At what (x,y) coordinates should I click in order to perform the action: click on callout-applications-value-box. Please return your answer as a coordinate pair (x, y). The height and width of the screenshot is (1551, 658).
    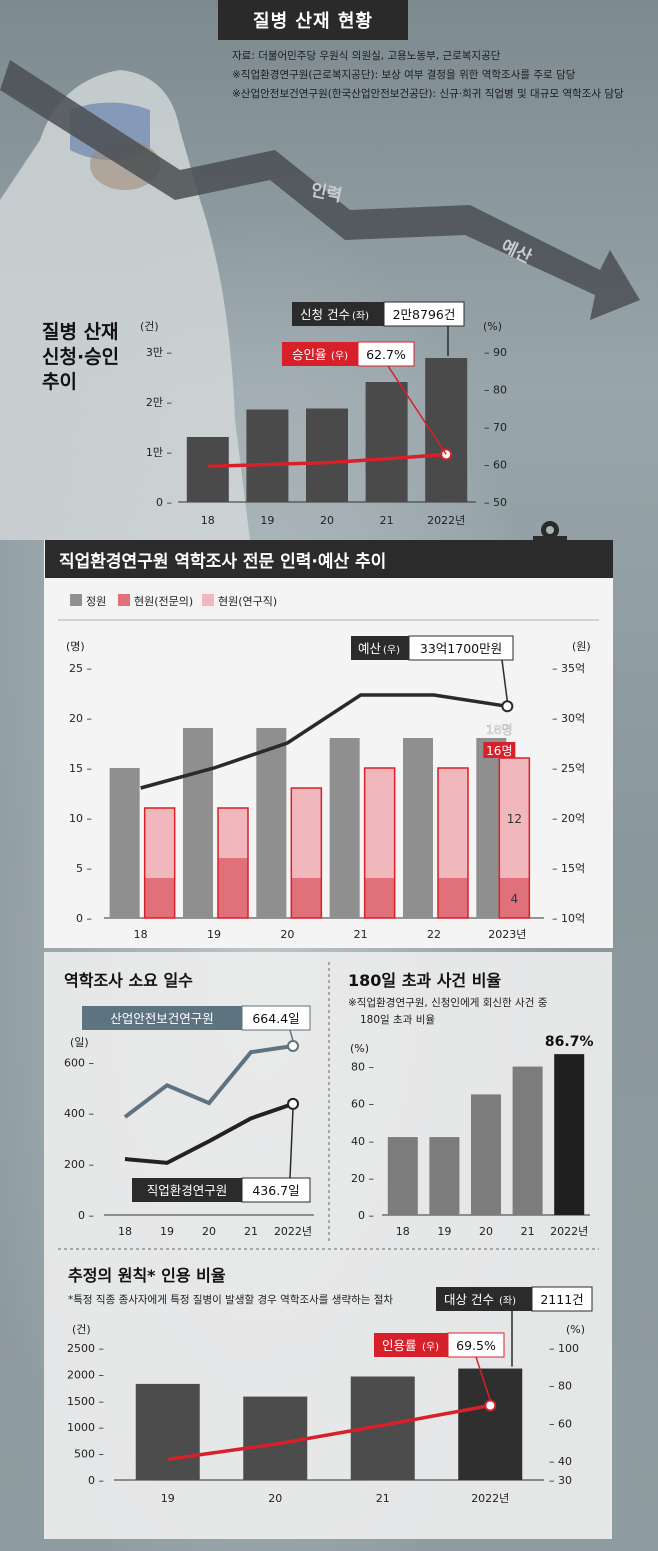
    Looking at the image, I should click on (424, 314).